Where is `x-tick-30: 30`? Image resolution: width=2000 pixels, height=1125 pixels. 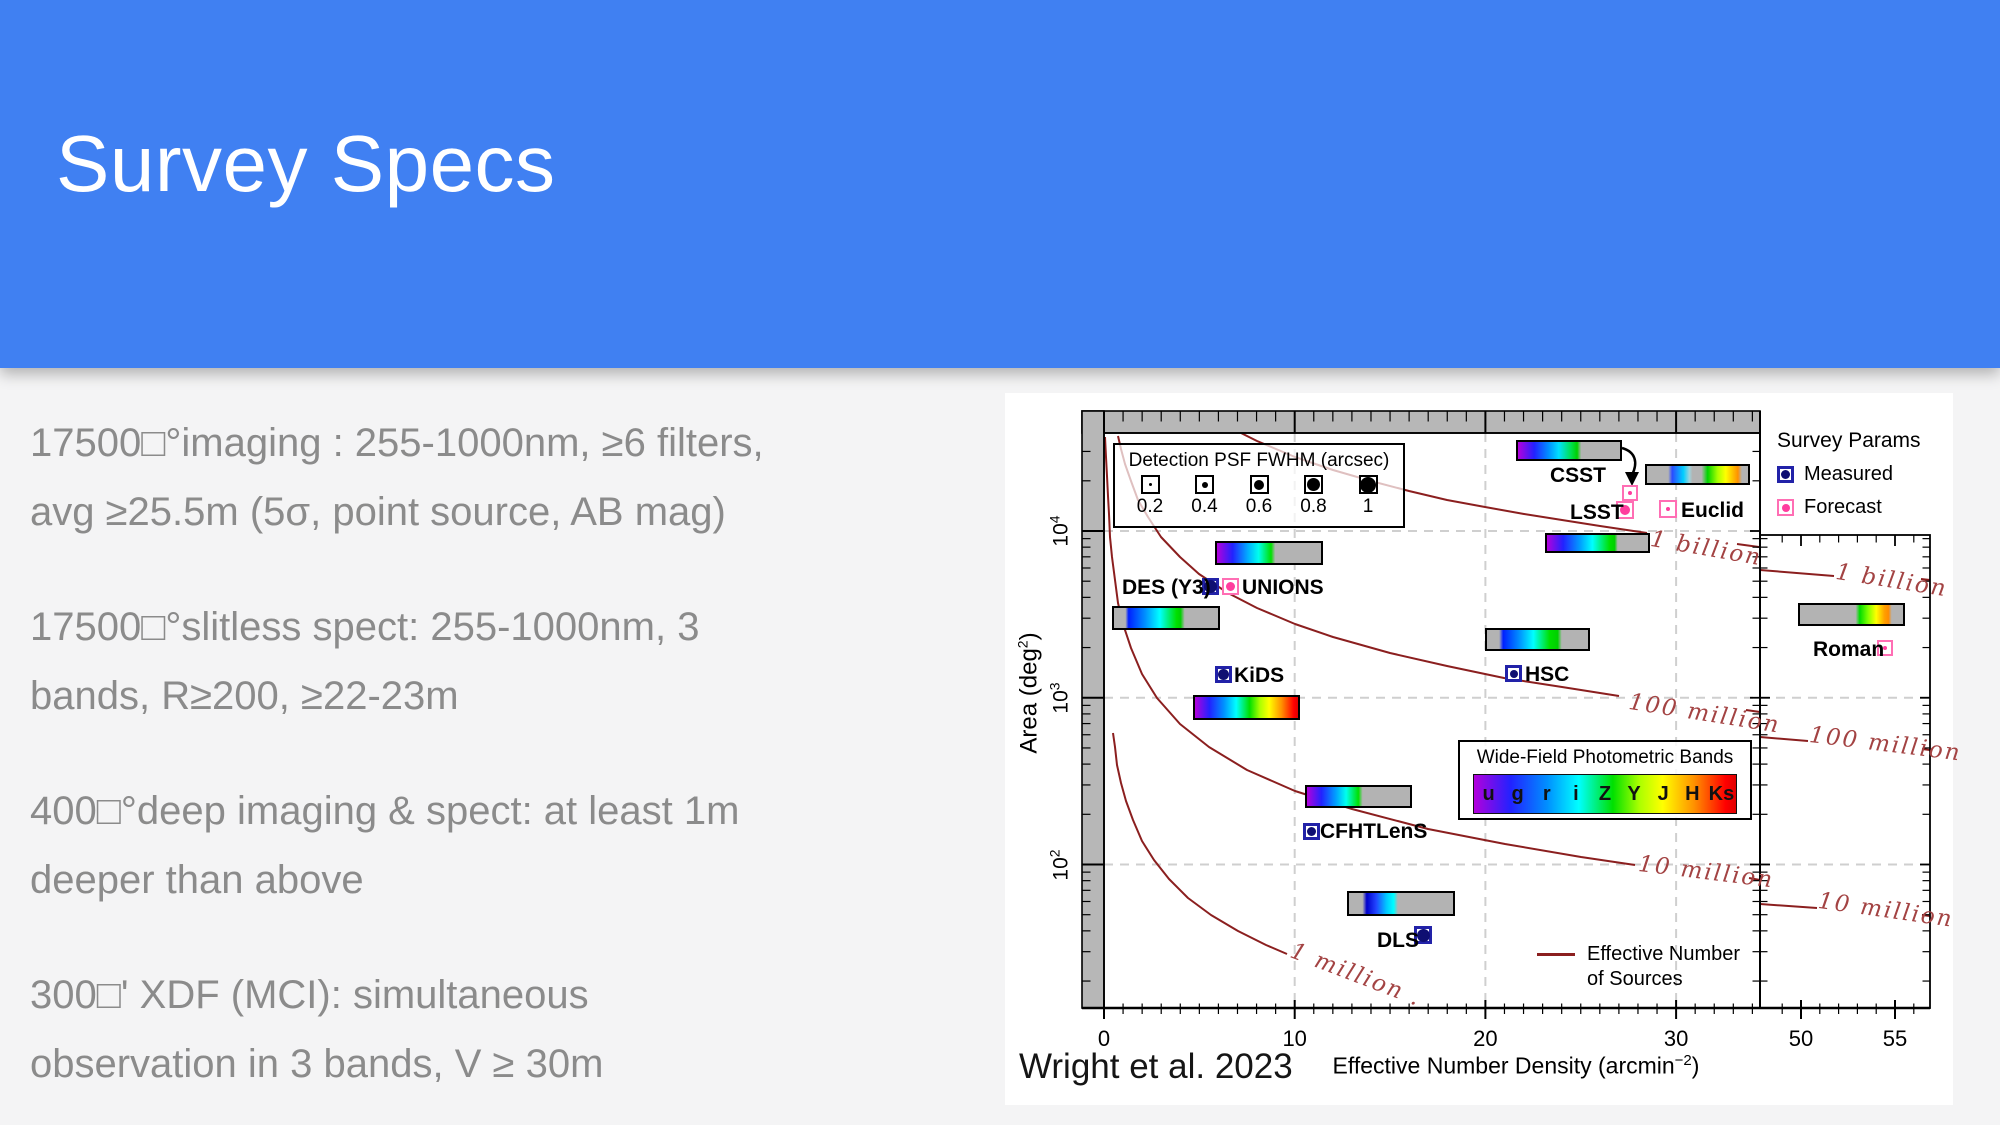
x-tick-30: 30 is located at coordinates (1676, 1038).